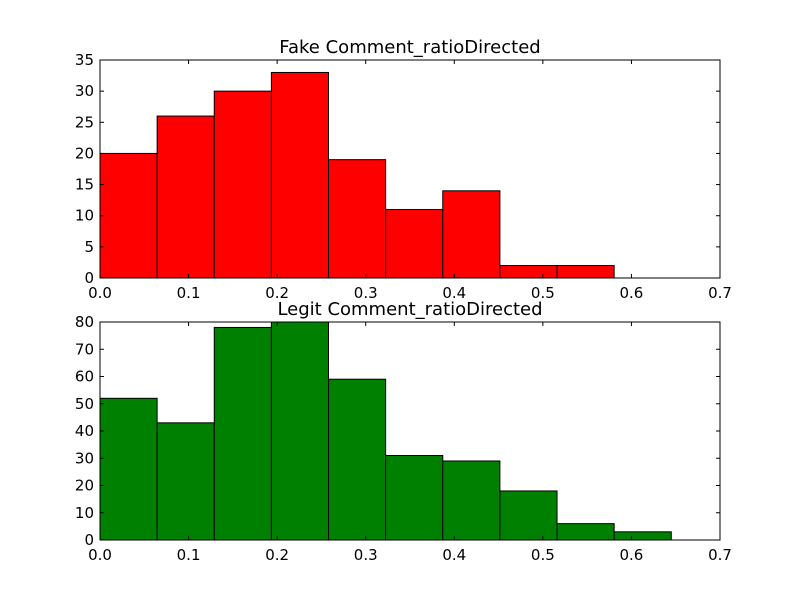  What do you see at coordinates (631, 555) in the screenshot?
I see `legit-xtick-label-6: 0.6` at bounding box center [631, 555].